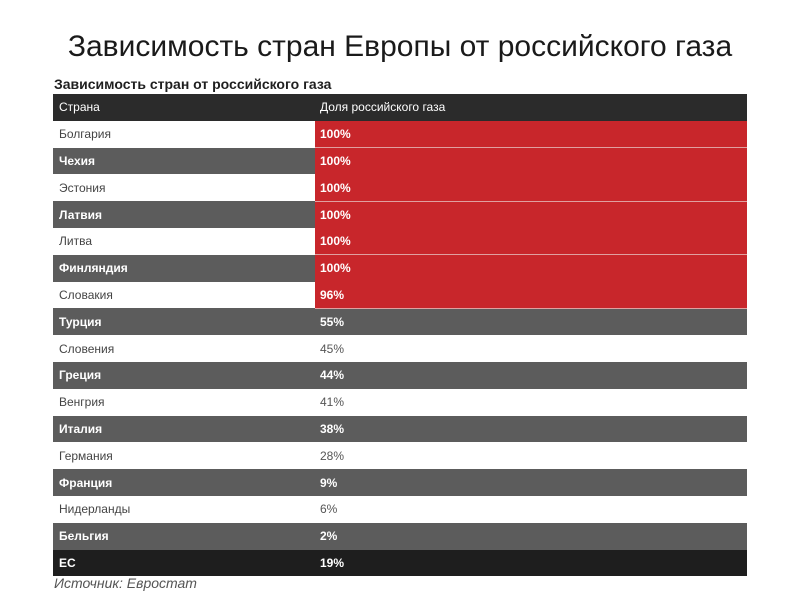  Describe the element at coordinates (184, 214) in the screenshot. I see `country-cell: Латвия` at that location.